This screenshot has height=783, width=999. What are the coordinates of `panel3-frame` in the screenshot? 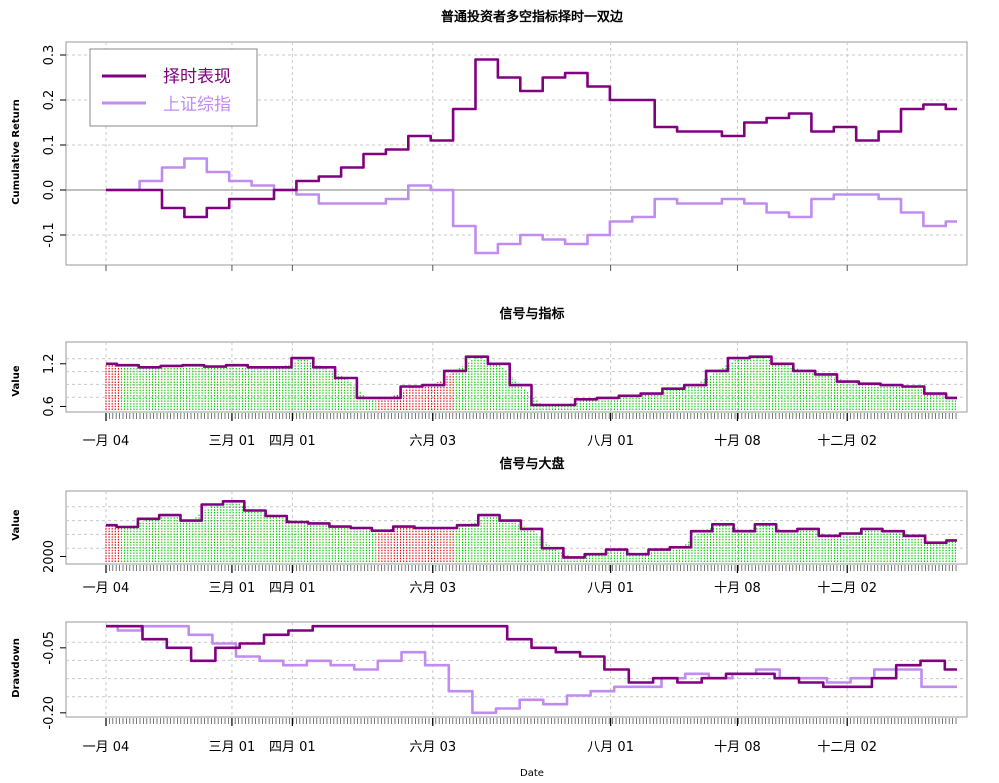 It's located at (516, 527).